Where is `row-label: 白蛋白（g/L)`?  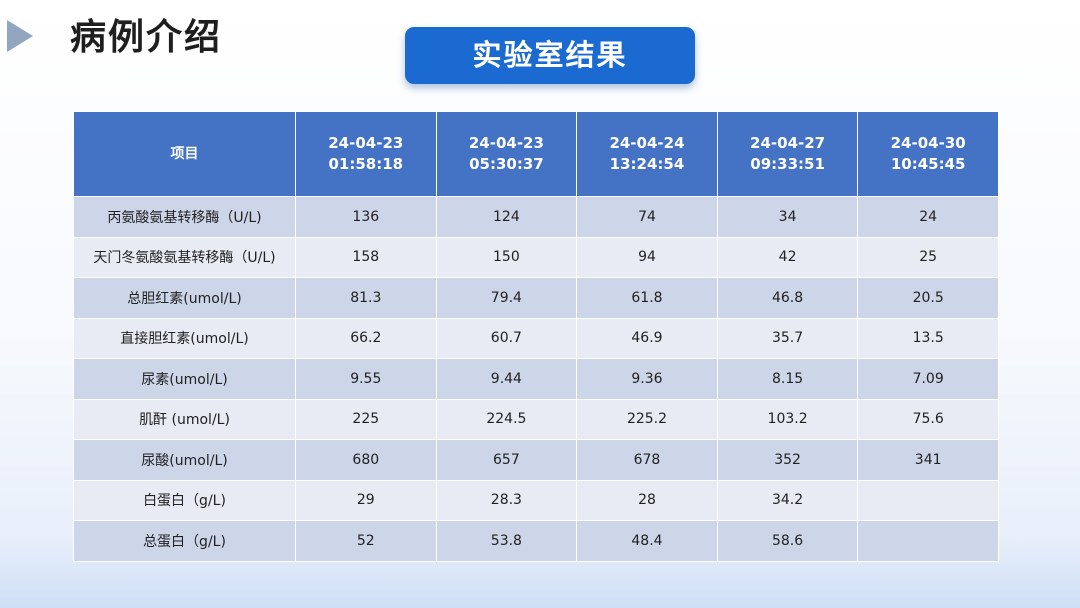 row-label: 白蛋白（g/L) is located at coordinates (184, 500).